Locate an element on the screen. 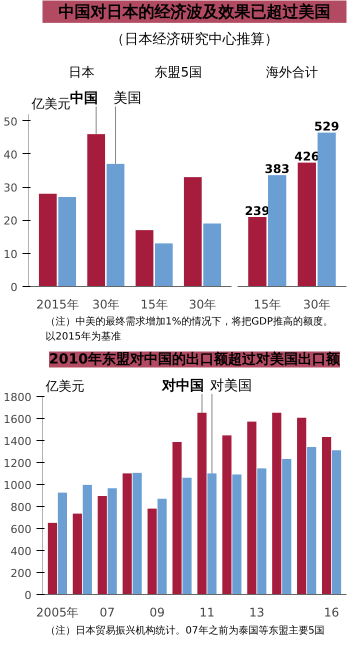 This screenshot has width=350, height=667. y-tick-label: 50 is located at coordinates (11, 121).